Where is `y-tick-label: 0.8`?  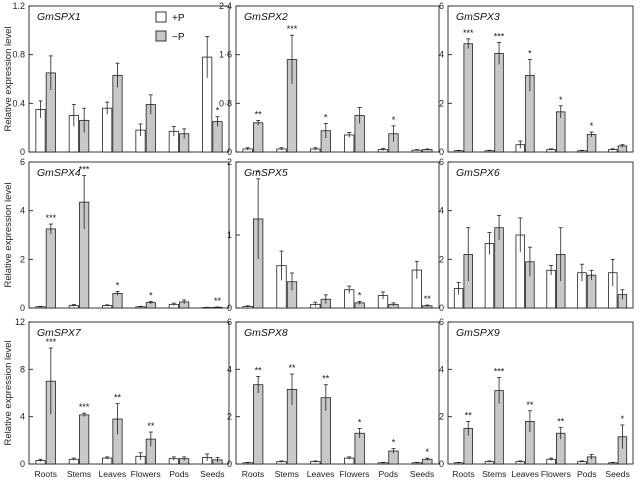
y-tick-label: 0.8 is located at coordinates (18, 55).